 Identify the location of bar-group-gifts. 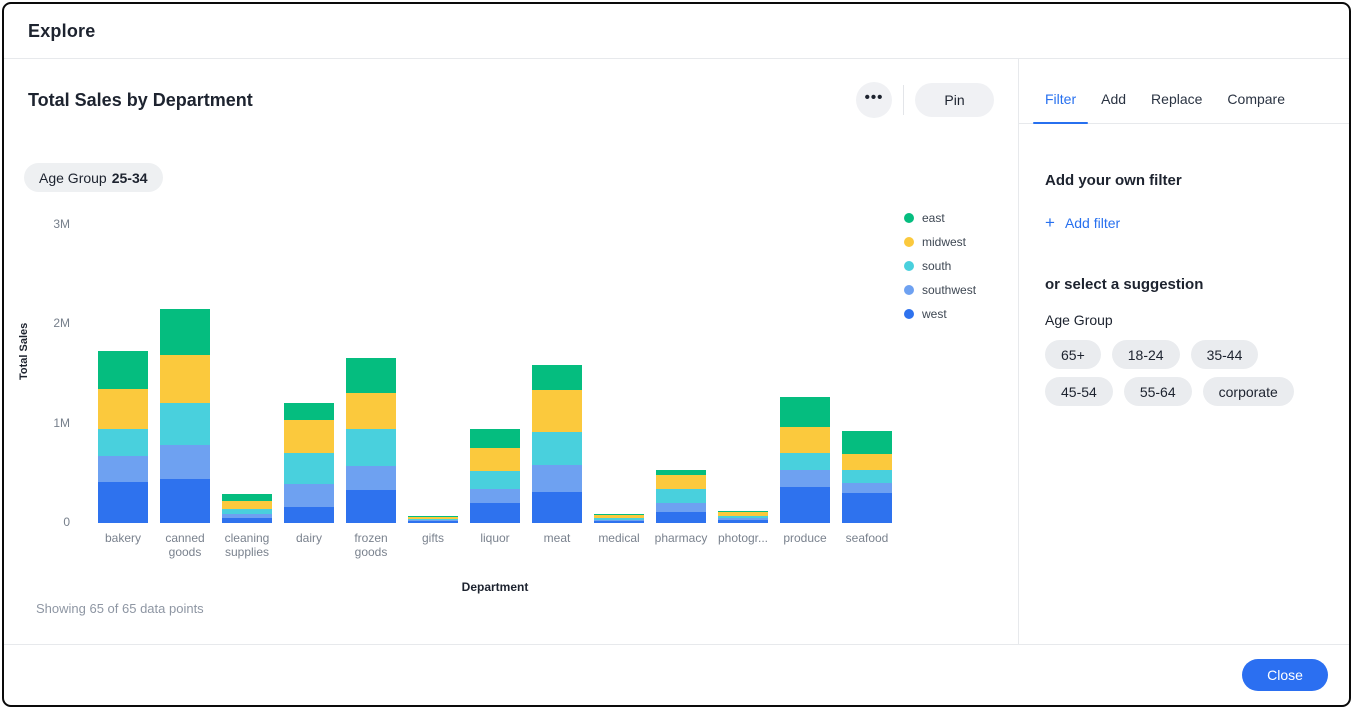
(433, 519).